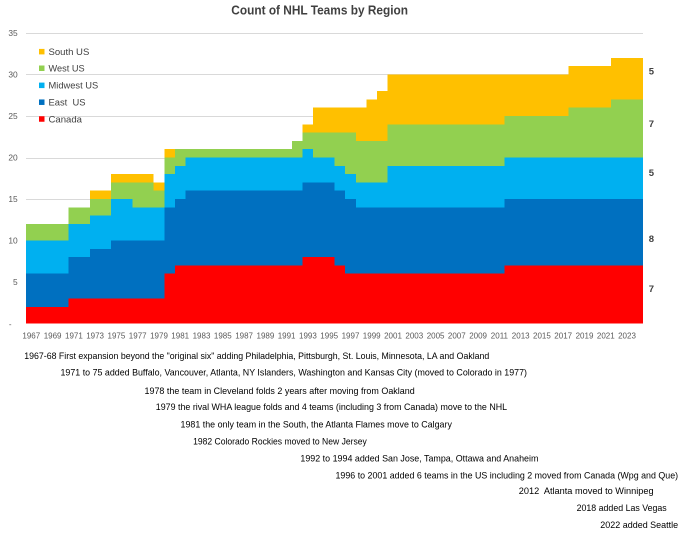 The height and width of the screenshot is (539, 686). I want to click on svg-text: 1983, so click(202, 335).